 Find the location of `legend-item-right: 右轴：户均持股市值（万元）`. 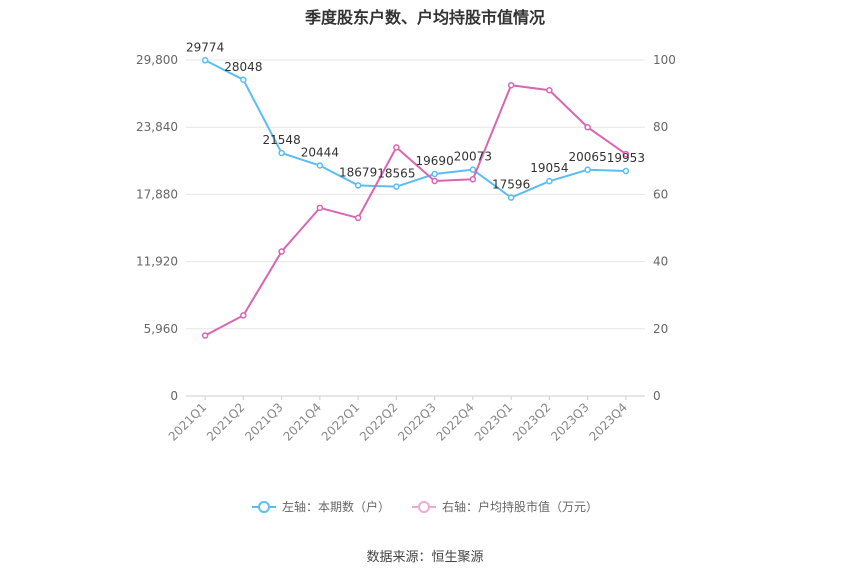

legend-item-right: 右轴：户均持股市值（万元） is located at coordinates (505, 506).